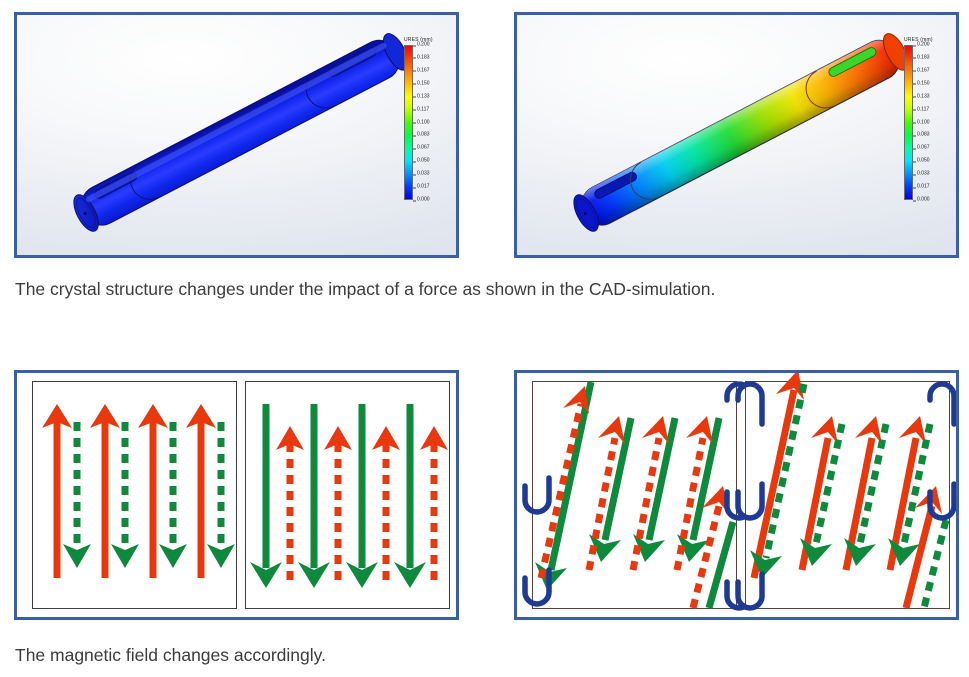 The height and width of the screenshot is (677, 969). Describe the element at coordinates (241, 132) in the screenshot. I see `rod-graphic-blue` at that location.